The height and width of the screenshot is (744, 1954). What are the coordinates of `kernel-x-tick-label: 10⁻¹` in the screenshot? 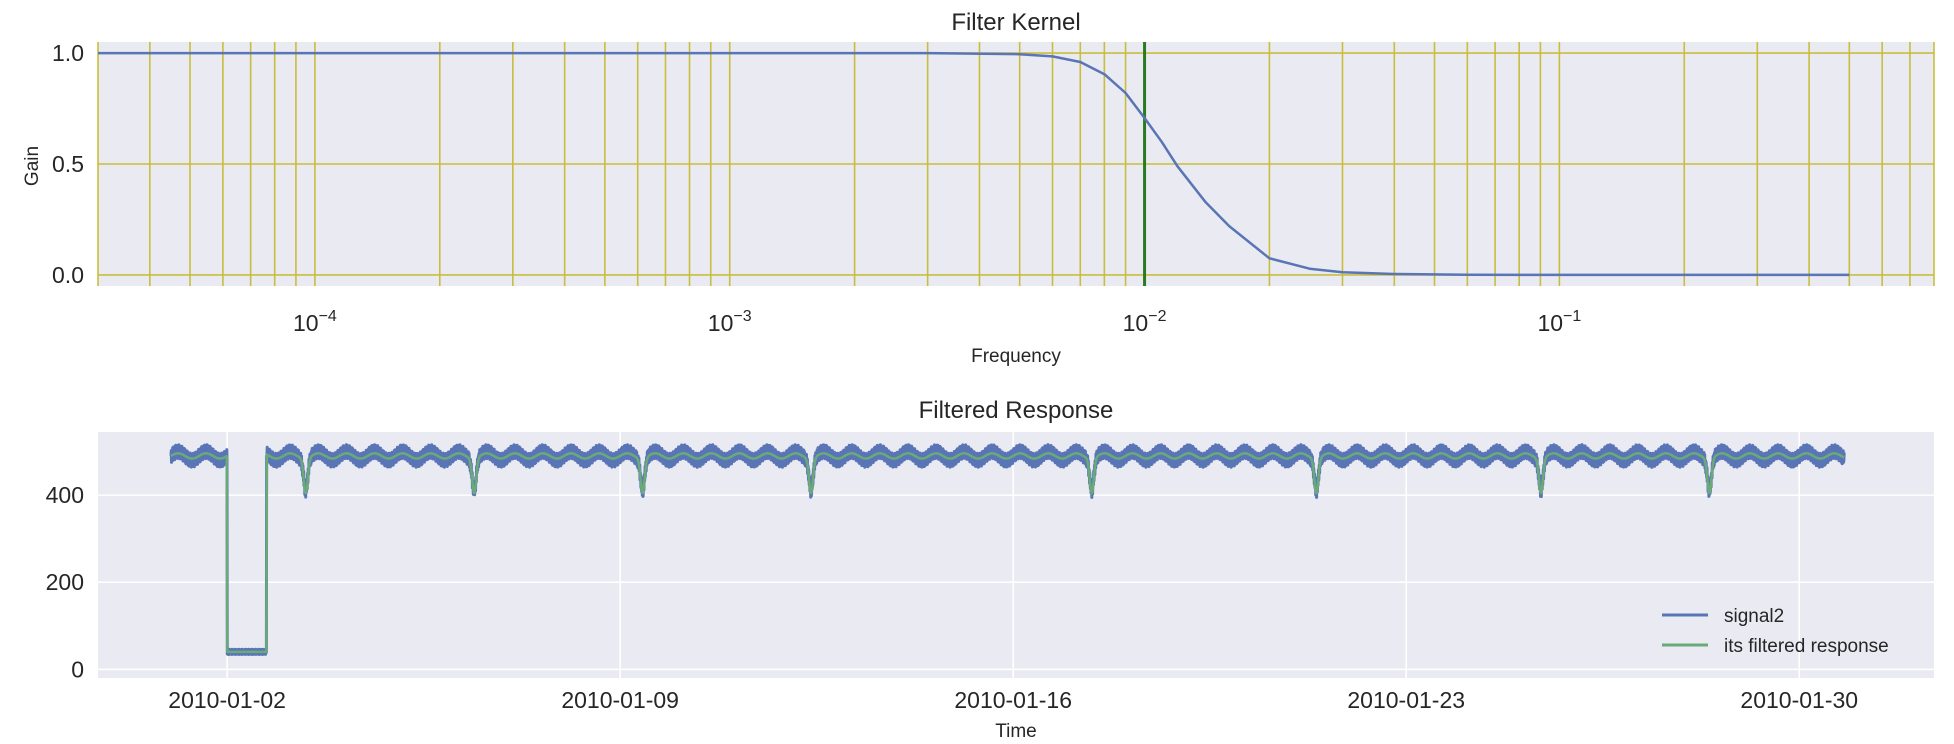 It's located at (1559, 322).